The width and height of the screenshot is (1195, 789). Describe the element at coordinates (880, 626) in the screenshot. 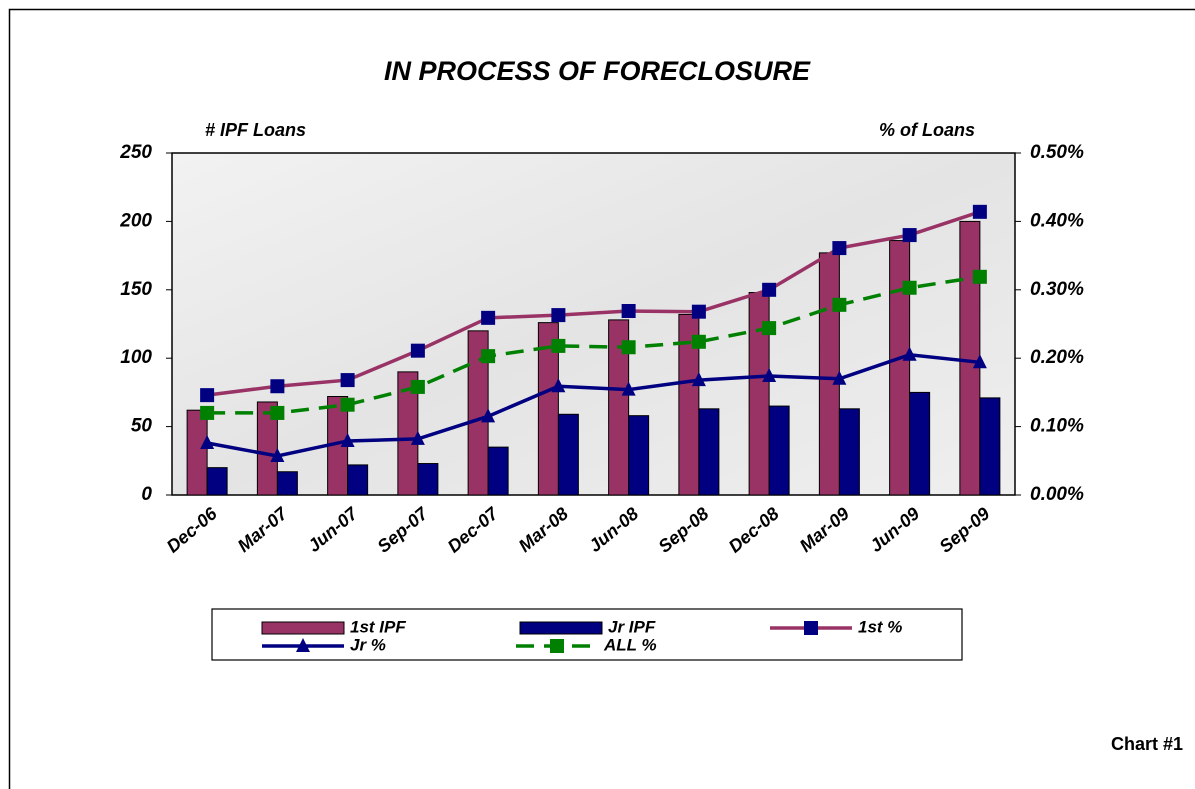

I see `legend-label: 1st %` at that location.